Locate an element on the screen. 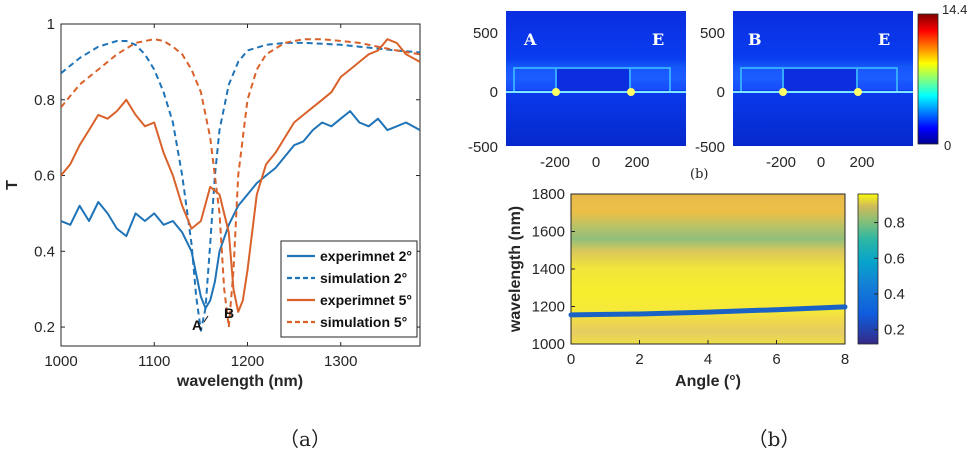  angle-map-xtick-label: 2 is located at coordinates (639, 359).